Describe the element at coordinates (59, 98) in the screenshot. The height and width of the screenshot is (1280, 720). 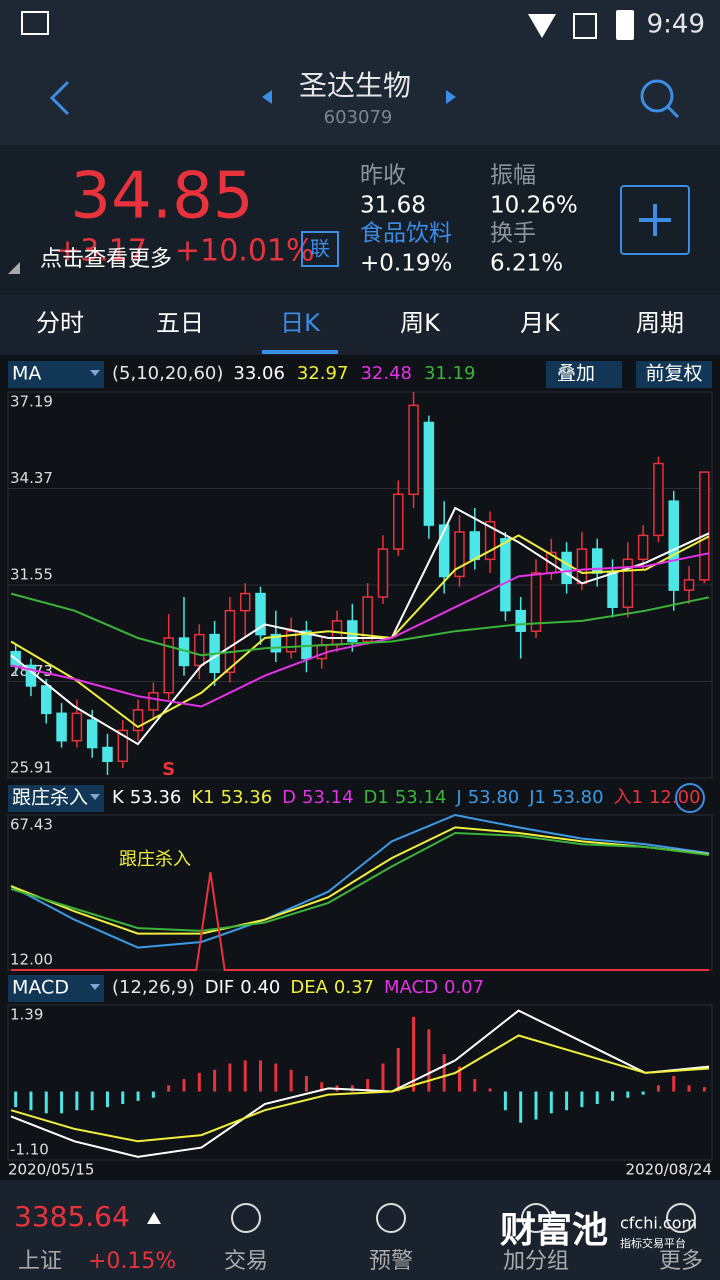
I see `back-button` at that location.